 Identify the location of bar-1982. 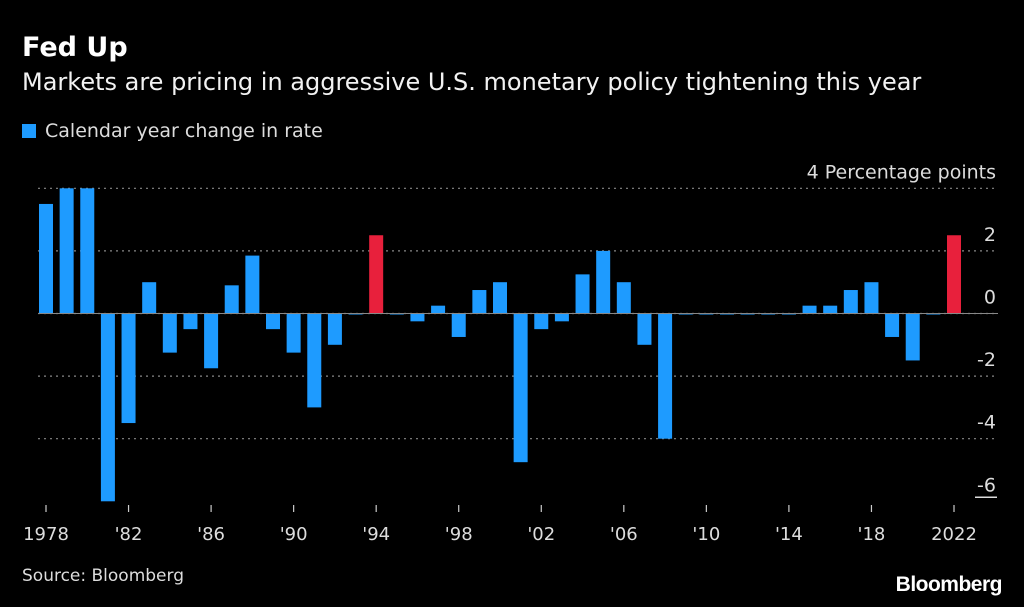
(128, 368).